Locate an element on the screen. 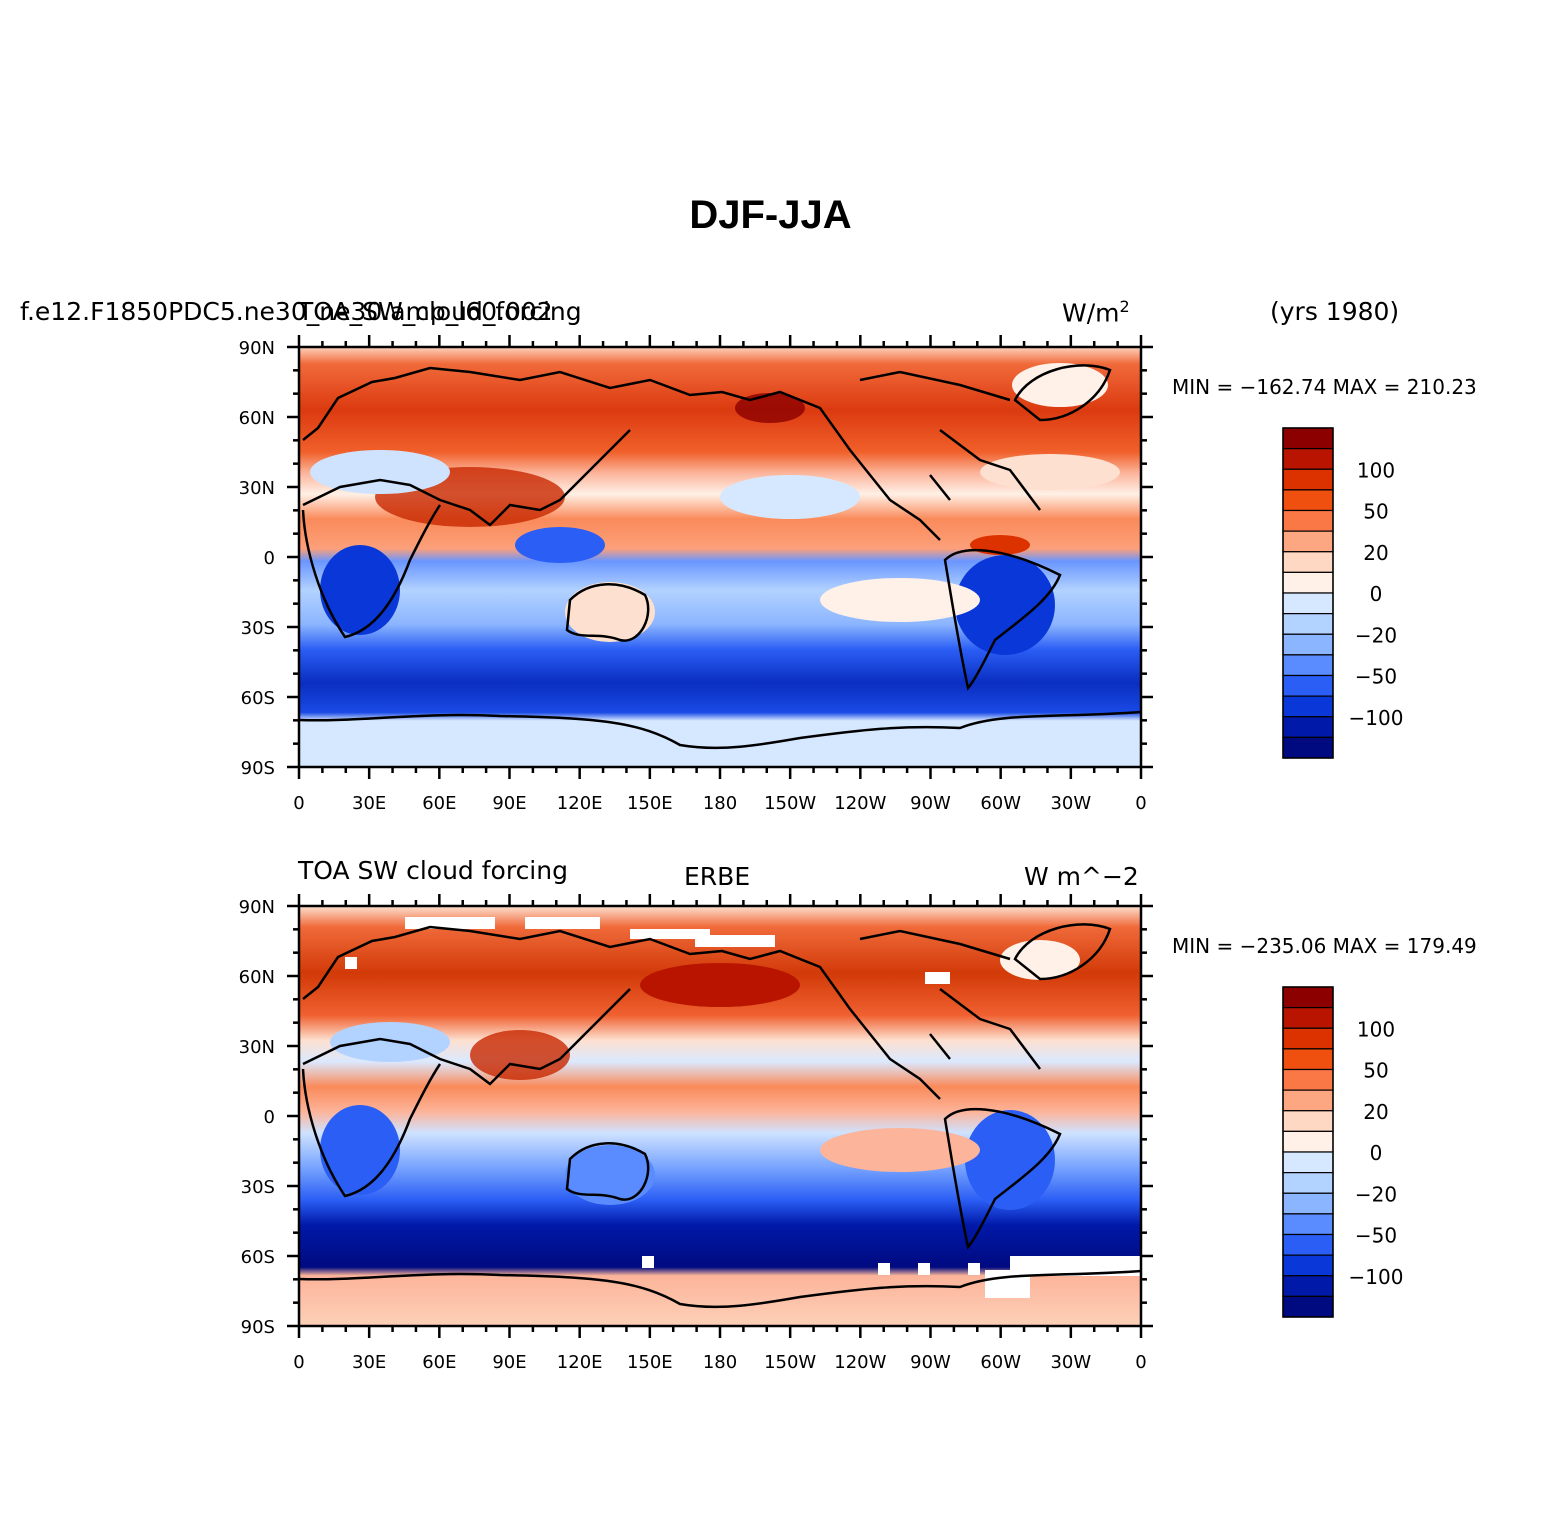 The height and width of the screenshot is (1538, 1541). panel1-units-exponent: 2 is located at coordinates (1124, 306).